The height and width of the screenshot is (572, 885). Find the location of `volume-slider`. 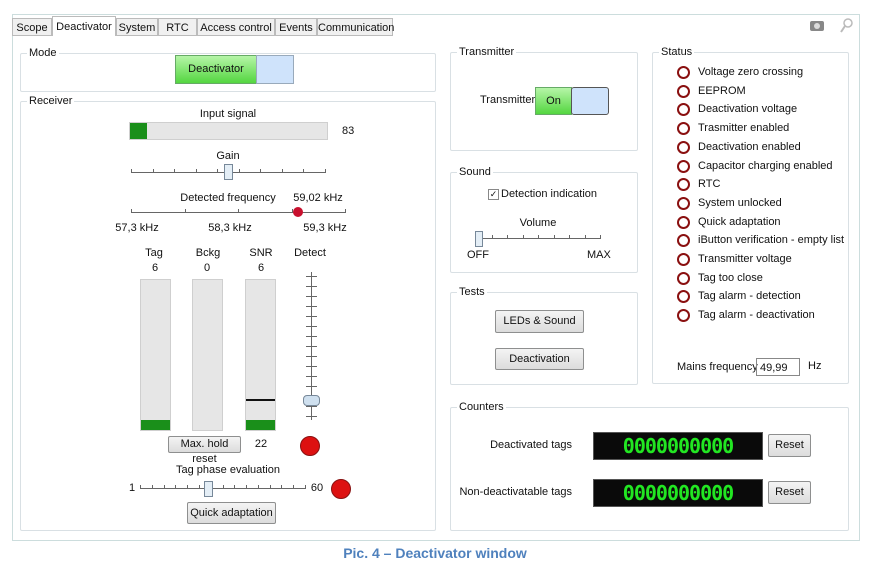

volume-slider is located at coordinates (538, 238).